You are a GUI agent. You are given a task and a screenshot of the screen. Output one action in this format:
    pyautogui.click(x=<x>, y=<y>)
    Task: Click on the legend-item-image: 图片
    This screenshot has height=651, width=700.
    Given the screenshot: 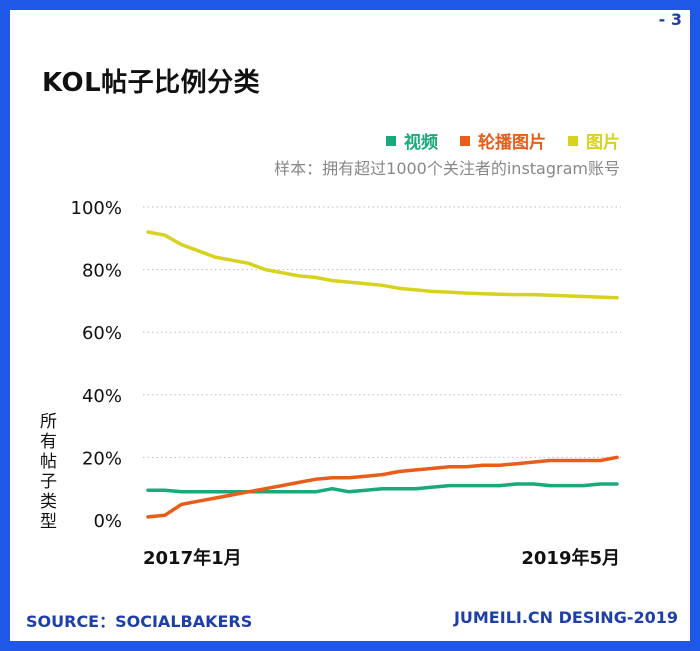 What is the action you would take?
    pyautogui.click(x=594, y=140)
    